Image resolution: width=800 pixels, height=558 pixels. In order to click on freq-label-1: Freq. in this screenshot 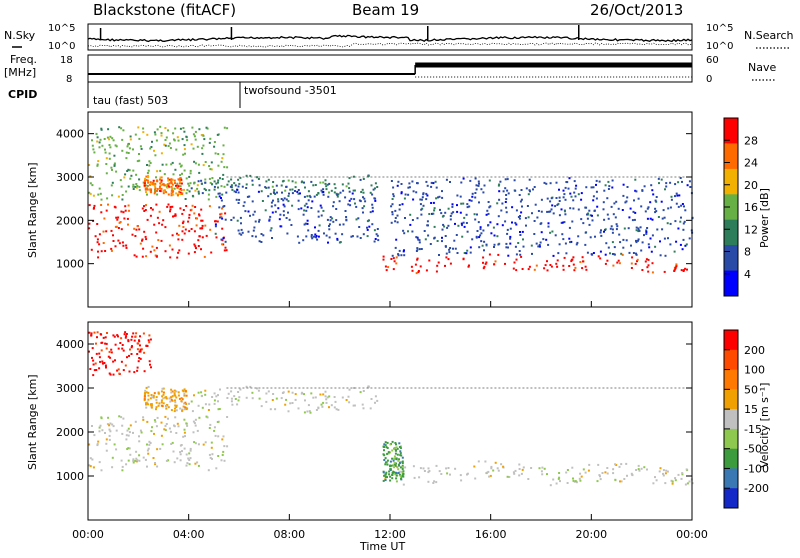, I will do `click(23, 59)`.